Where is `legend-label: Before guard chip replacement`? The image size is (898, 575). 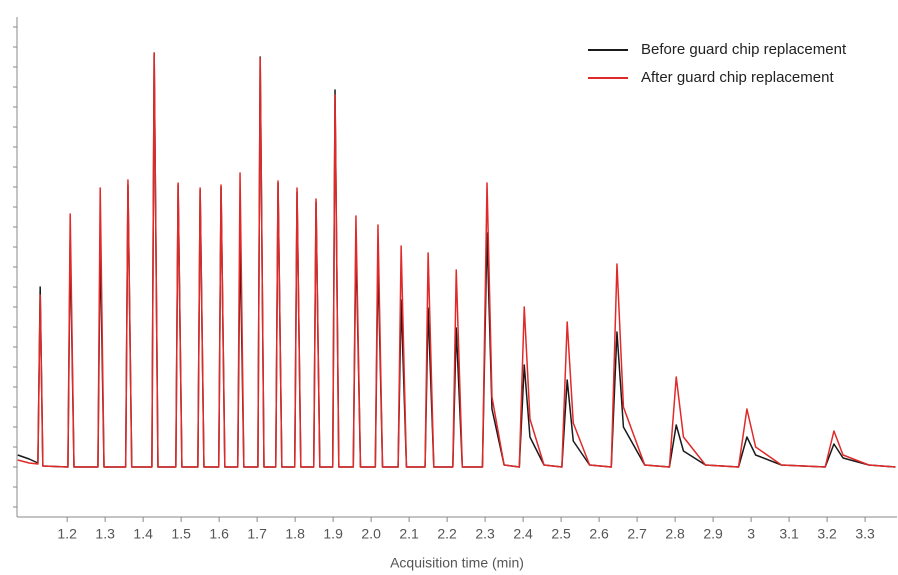
legend-label: Before guard chip replacement is located at coordinates (744, 49).